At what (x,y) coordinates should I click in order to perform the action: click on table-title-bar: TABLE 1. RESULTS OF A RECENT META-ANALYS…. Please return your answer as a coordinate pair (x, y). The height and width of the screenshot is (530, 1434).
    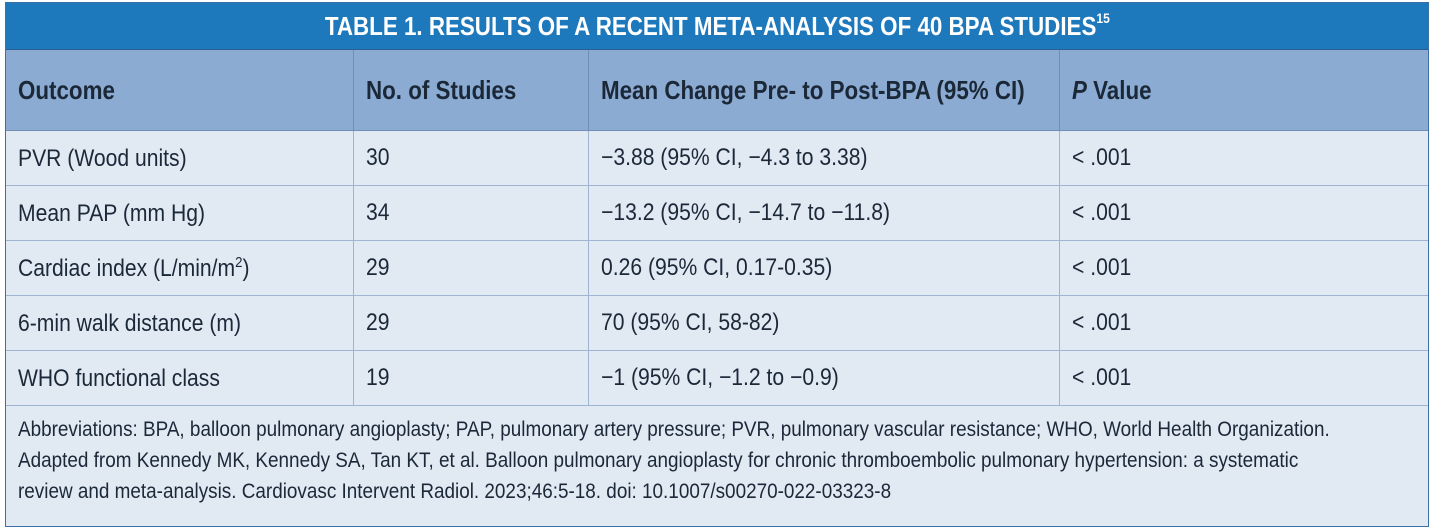
    Looking at the image, I should click on (717, 26).